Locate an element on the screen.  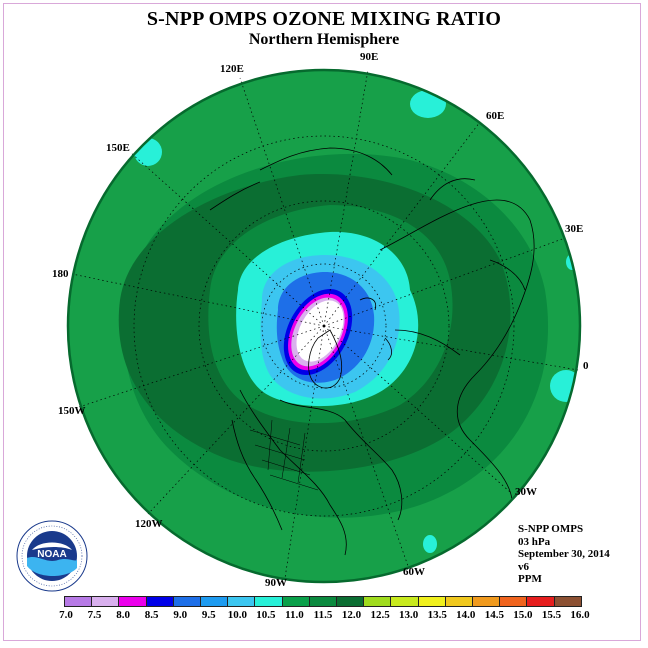
colorbar-tick-label: 9.5 is located at coordinates (208, 615).